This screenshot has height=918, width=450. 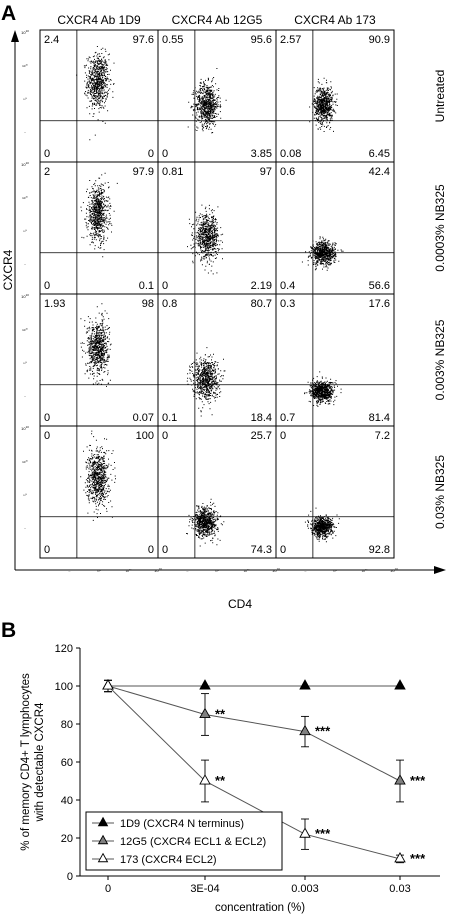 I want to click on dot-plot: 2.57 90.9 0.08 6.45, so click(x=335, y=96).